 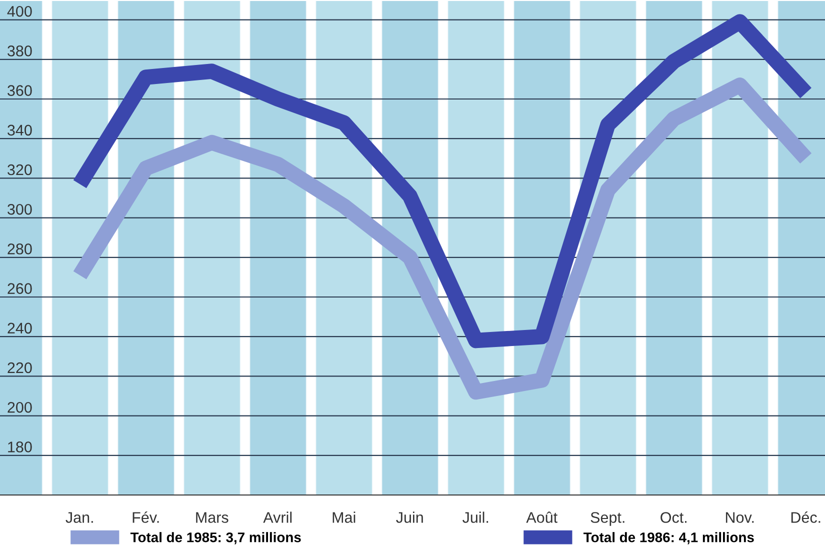 What do you see at coordinates (20, 209) in the screenshot?
I see `y-tick-label: 300` at bounding box center [20, 209].